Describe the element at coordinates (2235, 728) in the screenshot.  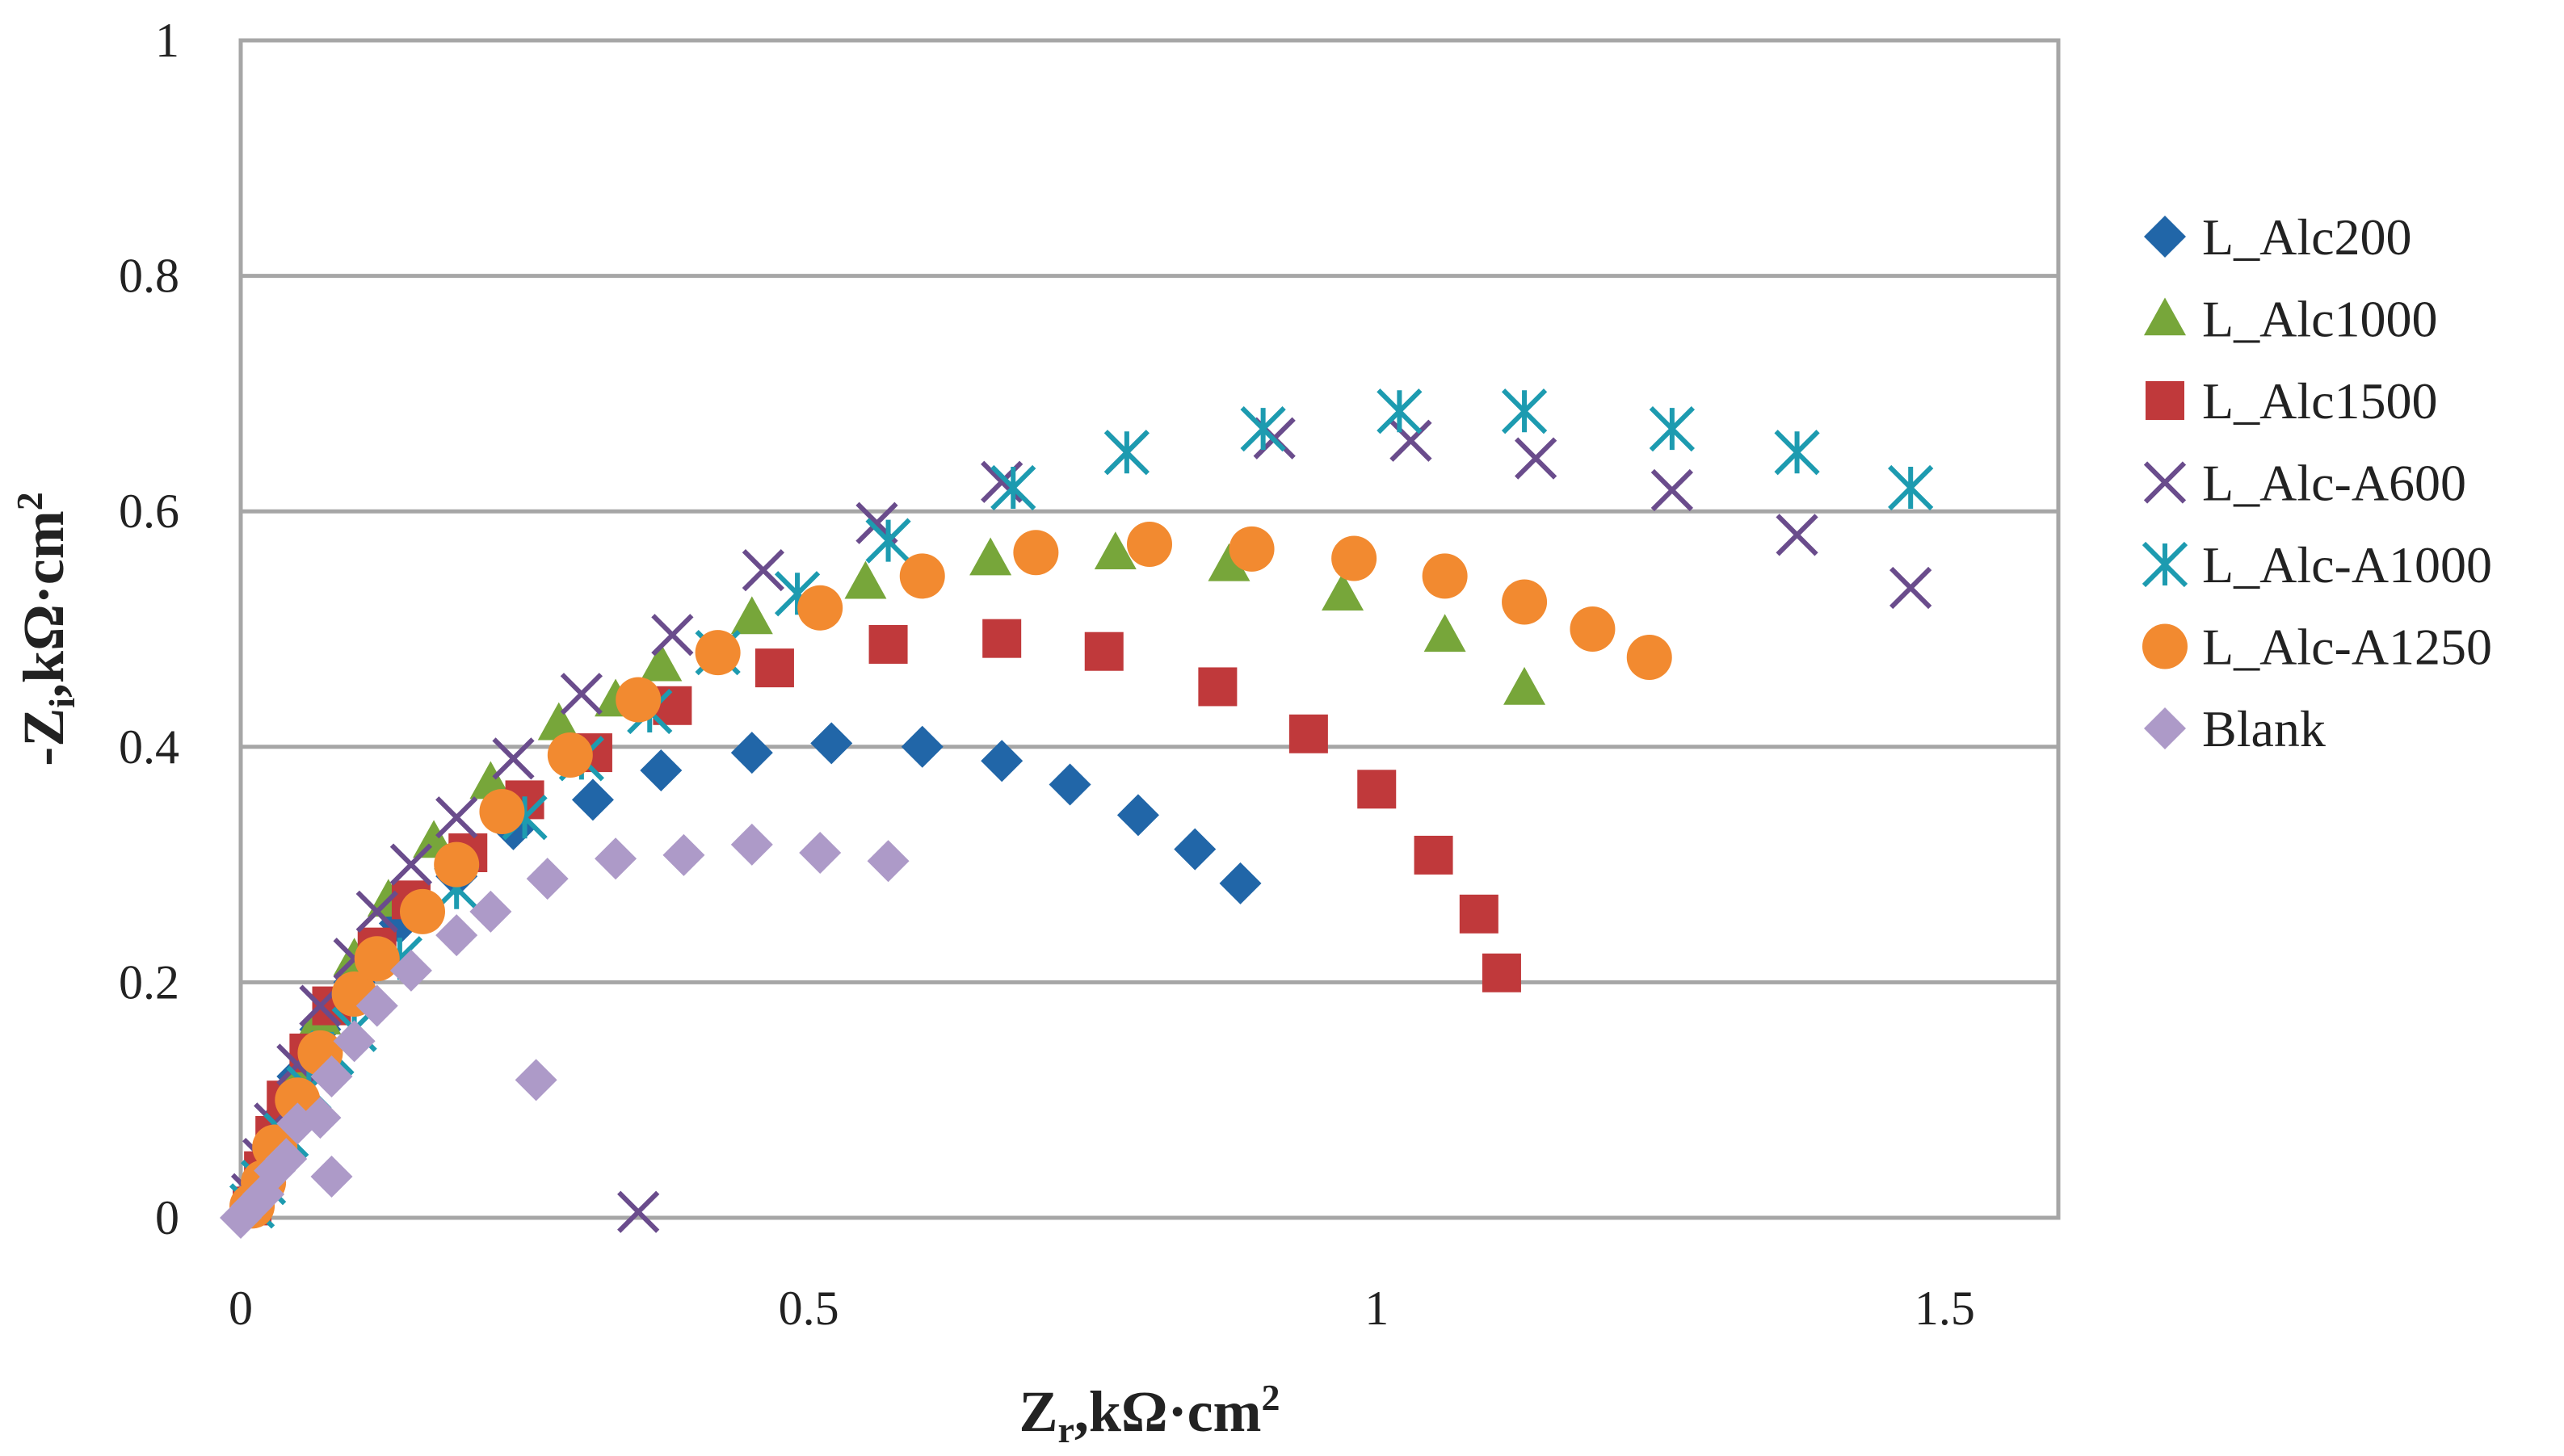
I see `legend-item: Blank` at that location.